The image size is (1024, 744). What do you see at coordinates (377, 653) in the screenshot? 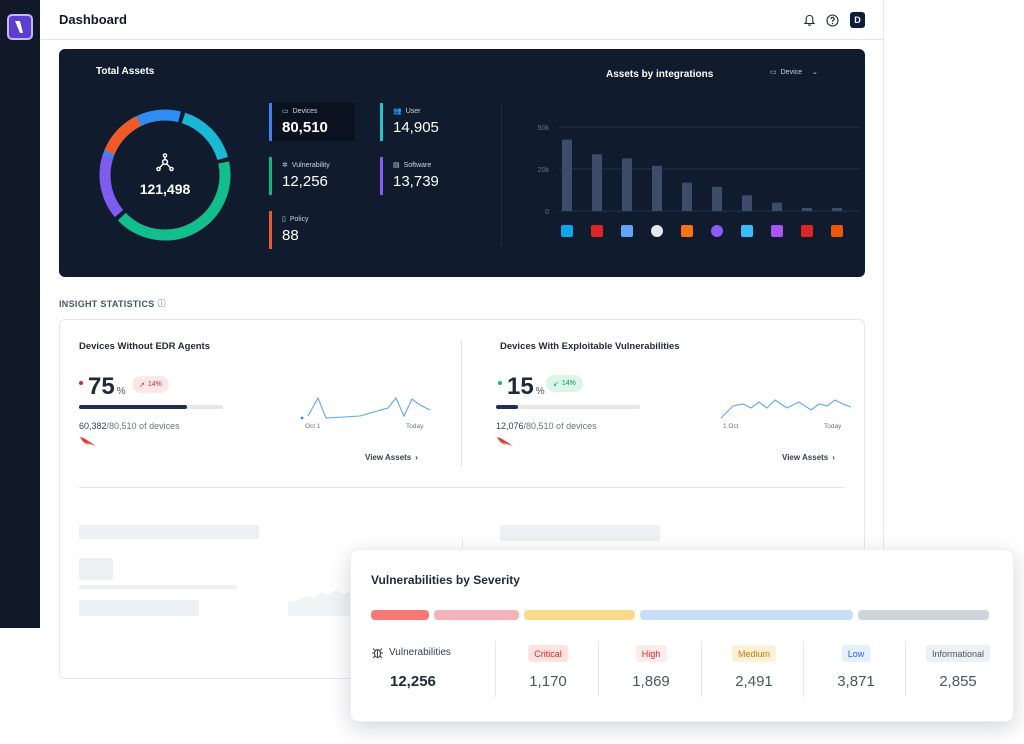
I see `bug-icon` at bounding box center [377, 653].